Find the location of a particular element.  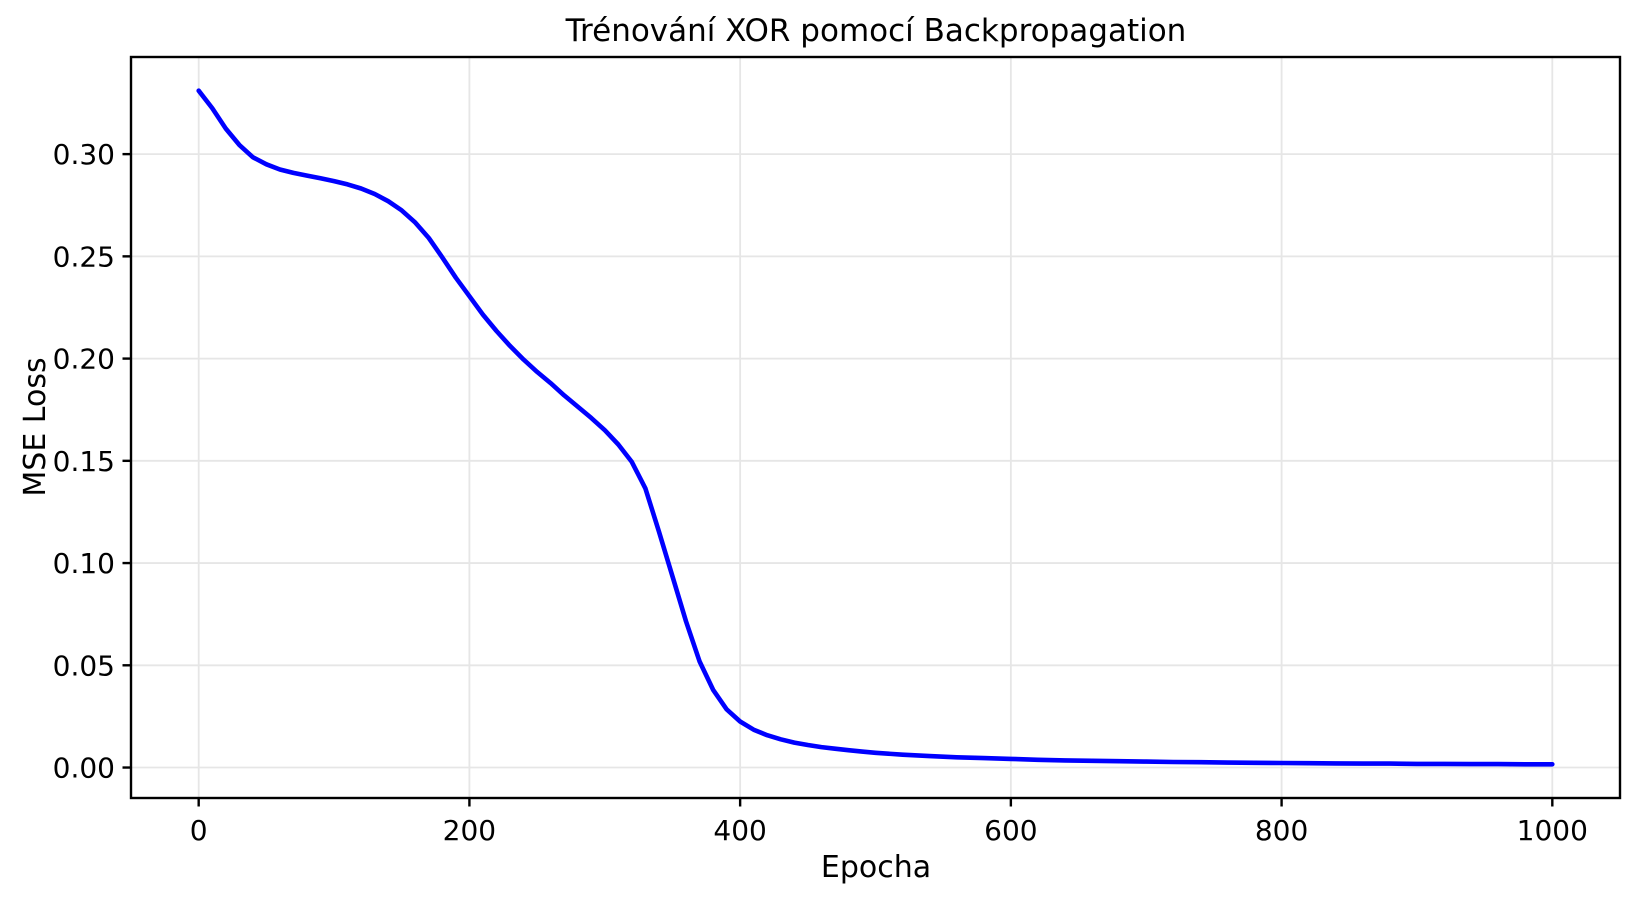

x-axis-label: Epocha is located at coordinates (876, 867).